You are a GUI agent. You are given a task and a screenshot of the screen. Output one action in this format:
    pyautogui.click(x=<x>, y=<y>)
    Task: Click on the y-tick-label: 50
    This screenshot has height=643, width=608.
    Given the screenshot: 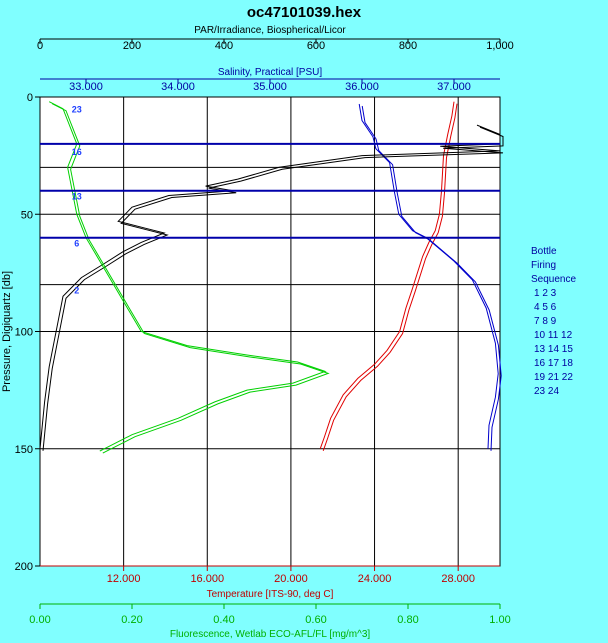 What is the action you would take?
    pyautogui.click(x=27, y=215)
    